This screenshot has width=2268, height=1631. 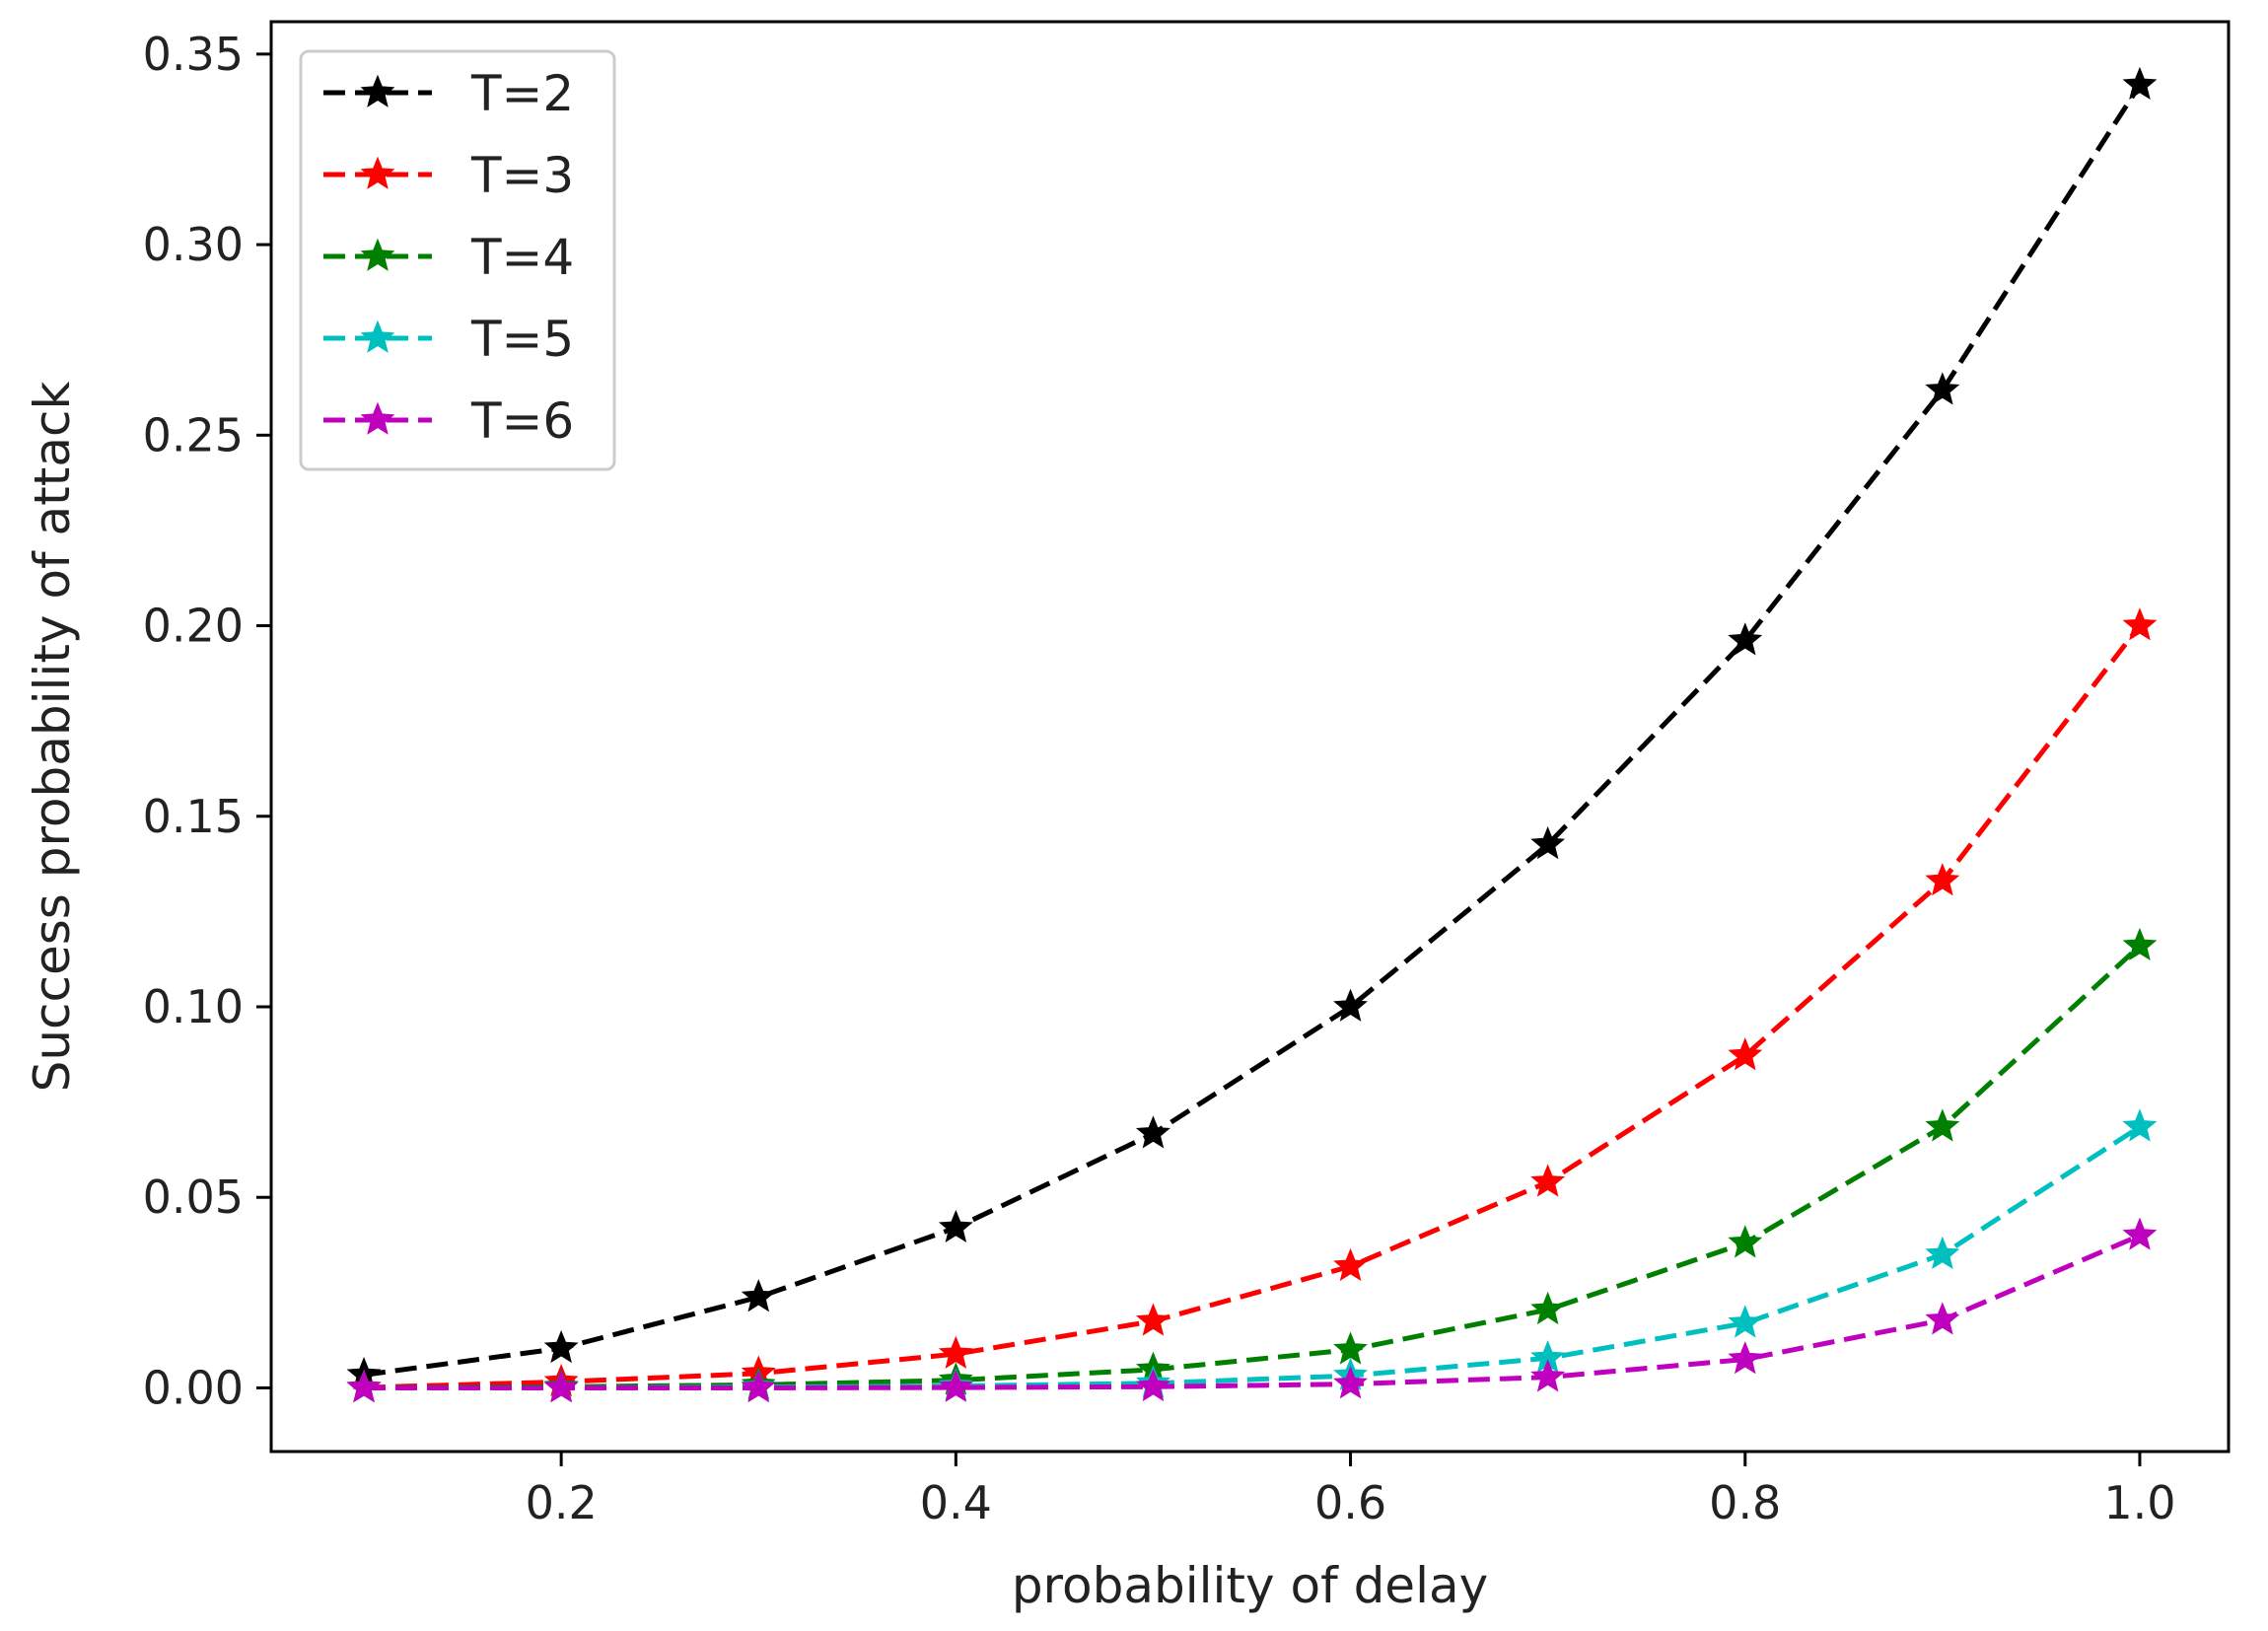 I want to click on legend-entry: T=6, so click(x=448, y=421).